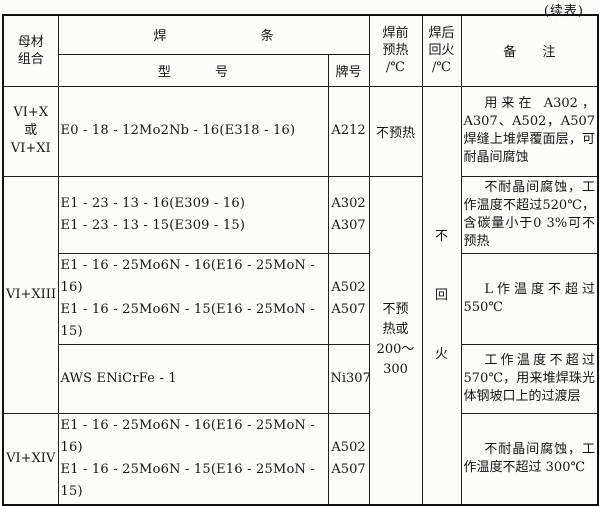 Image resolution: width=600 pixels, height=506 pixels. Describe the element at coordinates (395, 340) in the screenshot. I see `preheat-merged-cell: 不预 热或 200～ 300` at that location.